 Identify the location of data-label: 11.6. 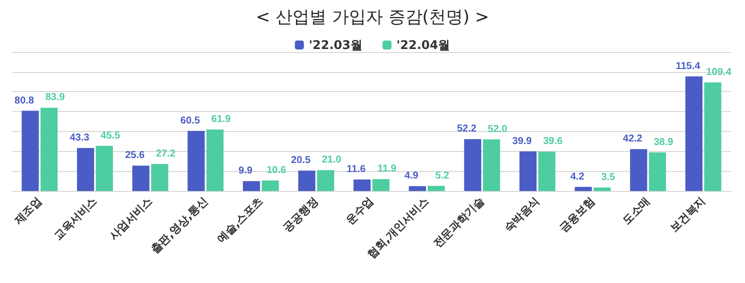
(356, 169).